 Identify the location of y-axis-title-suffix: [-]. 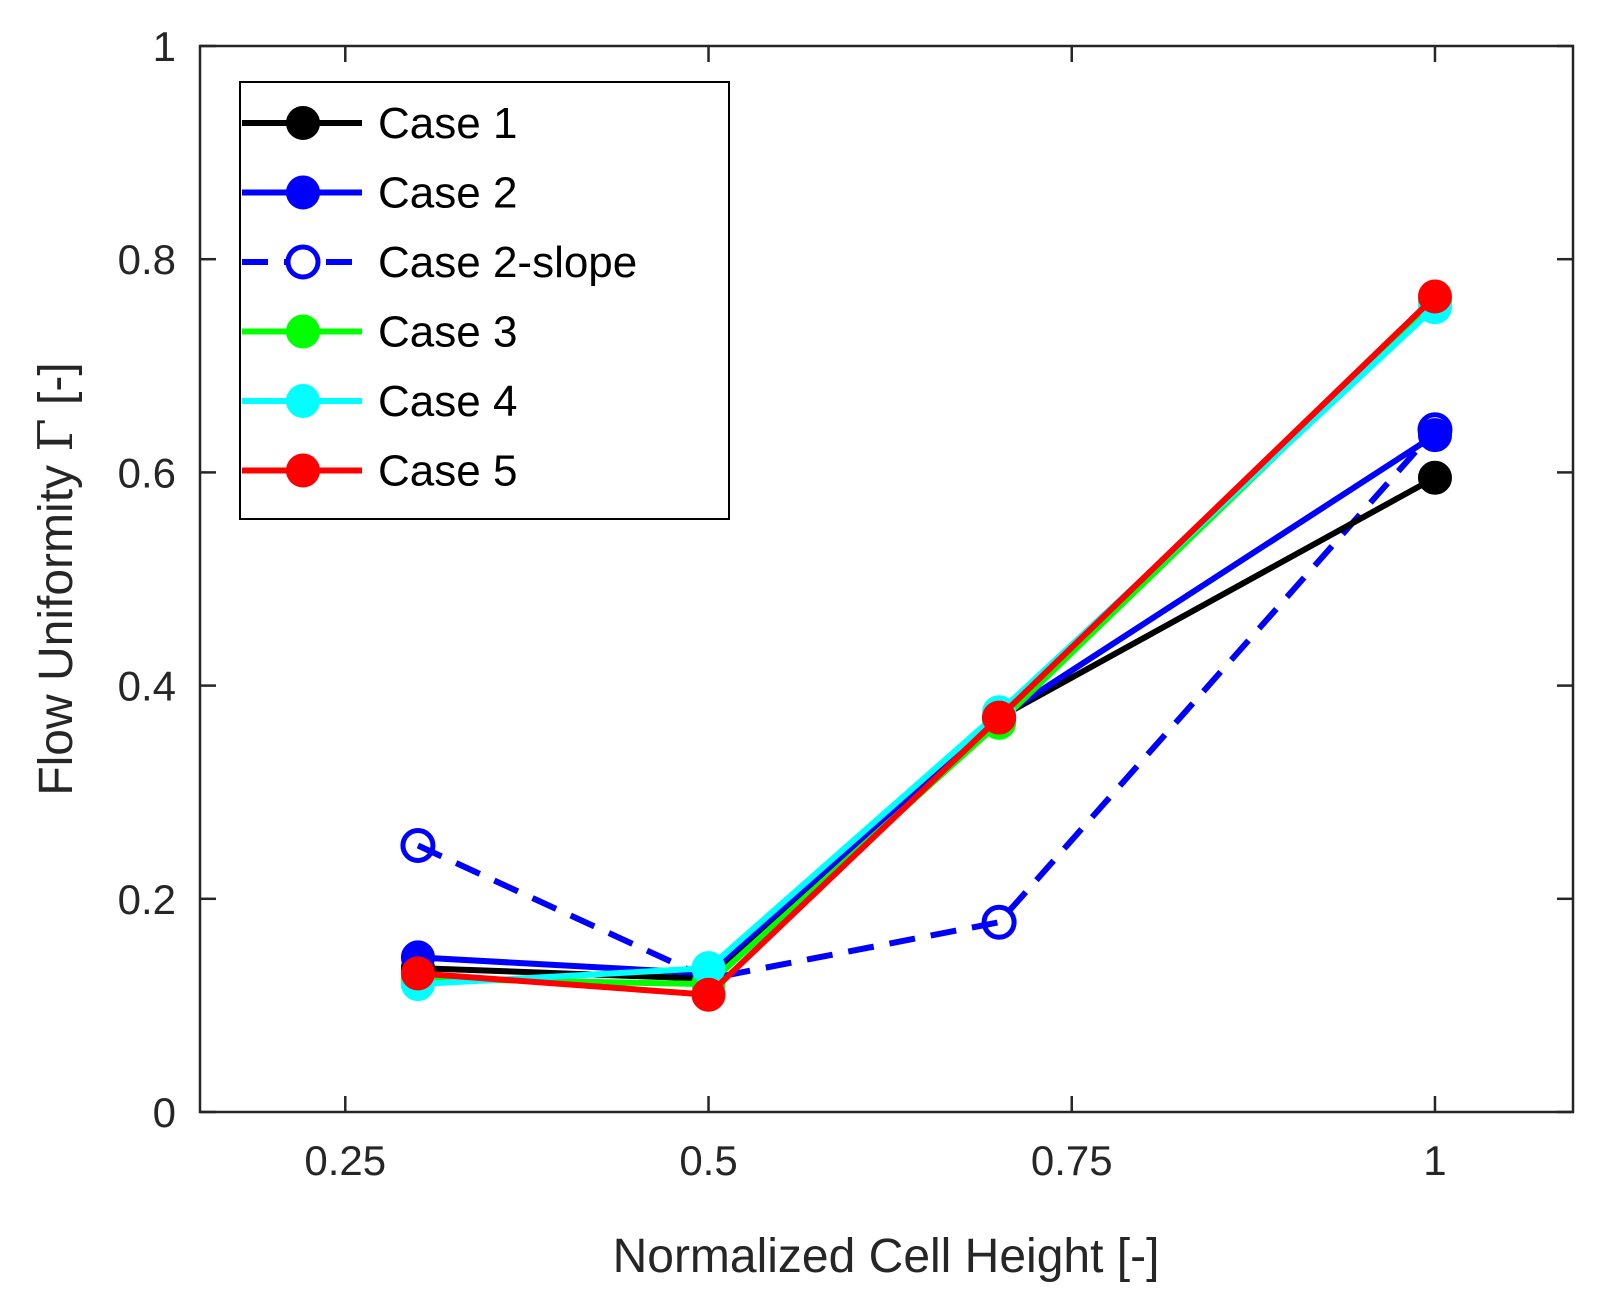
(56, 390).